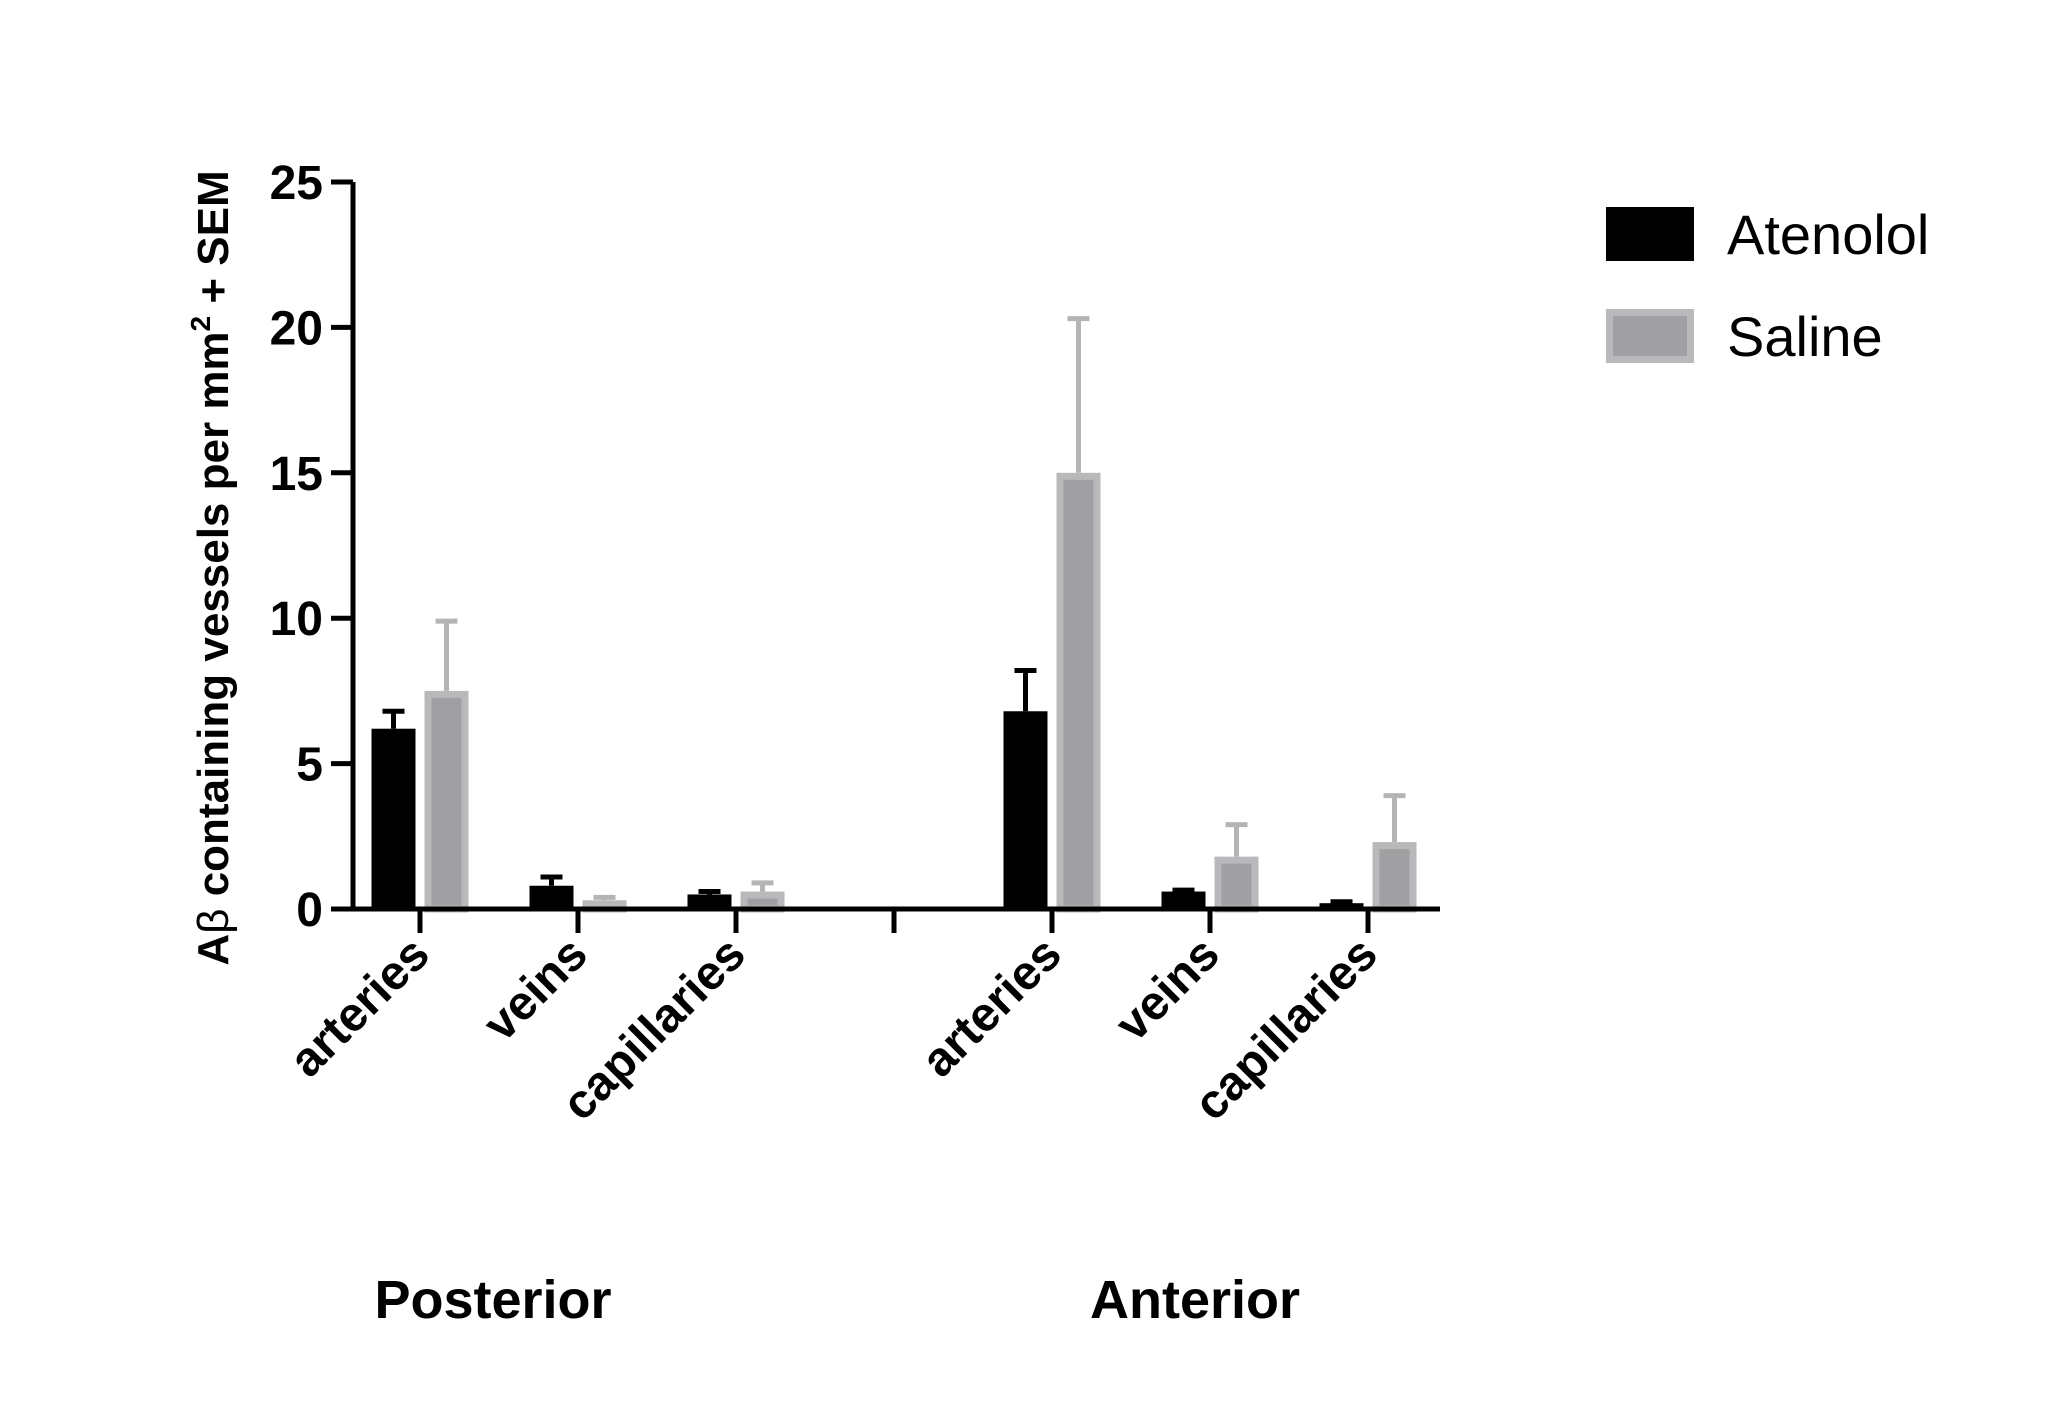 This screenshot has width=2055, height=1411. What do you see at coordinates (1828, 234) in the screenshot?
I see `legend-label-atenolol: Atenolol` at bounding box center [1828, 234].